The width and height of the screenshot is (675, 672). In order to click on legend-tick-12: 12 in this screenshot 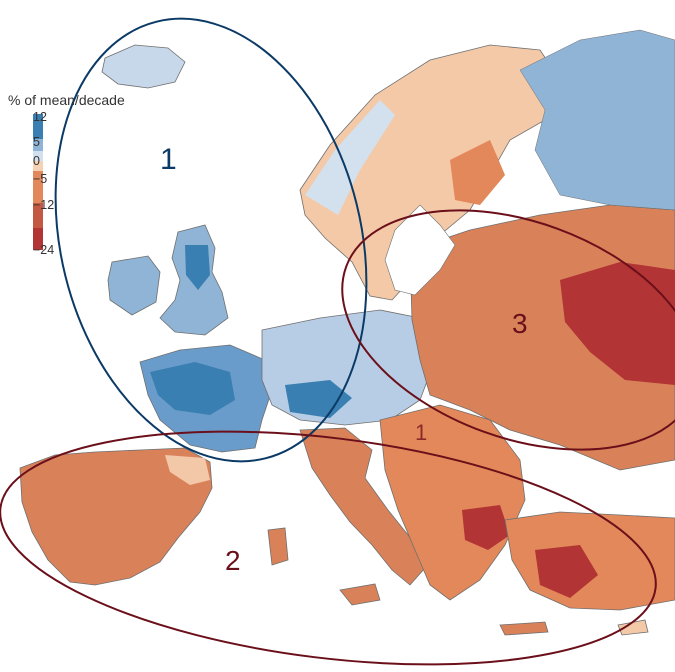, I will do `click(40, 117)`.